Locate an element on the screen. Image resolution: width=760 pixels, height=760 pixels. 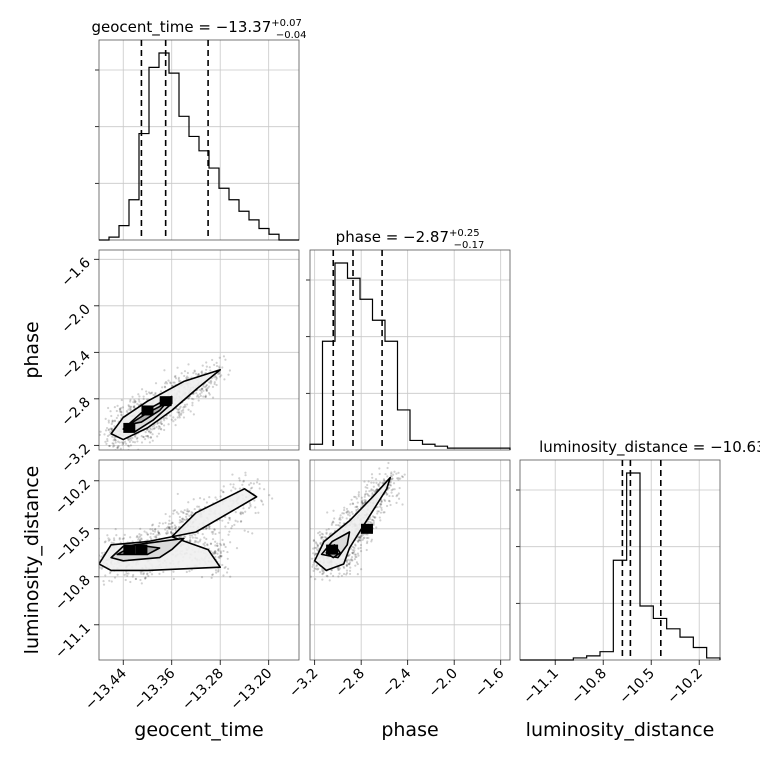
panel-frame is located at coordinates (620, 560).